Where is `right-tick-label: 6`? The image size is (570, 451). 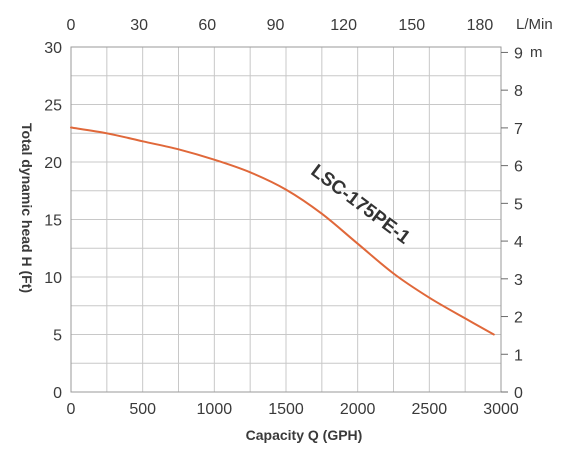
right-tick-label: 6 is located at coordinates (518, 167).